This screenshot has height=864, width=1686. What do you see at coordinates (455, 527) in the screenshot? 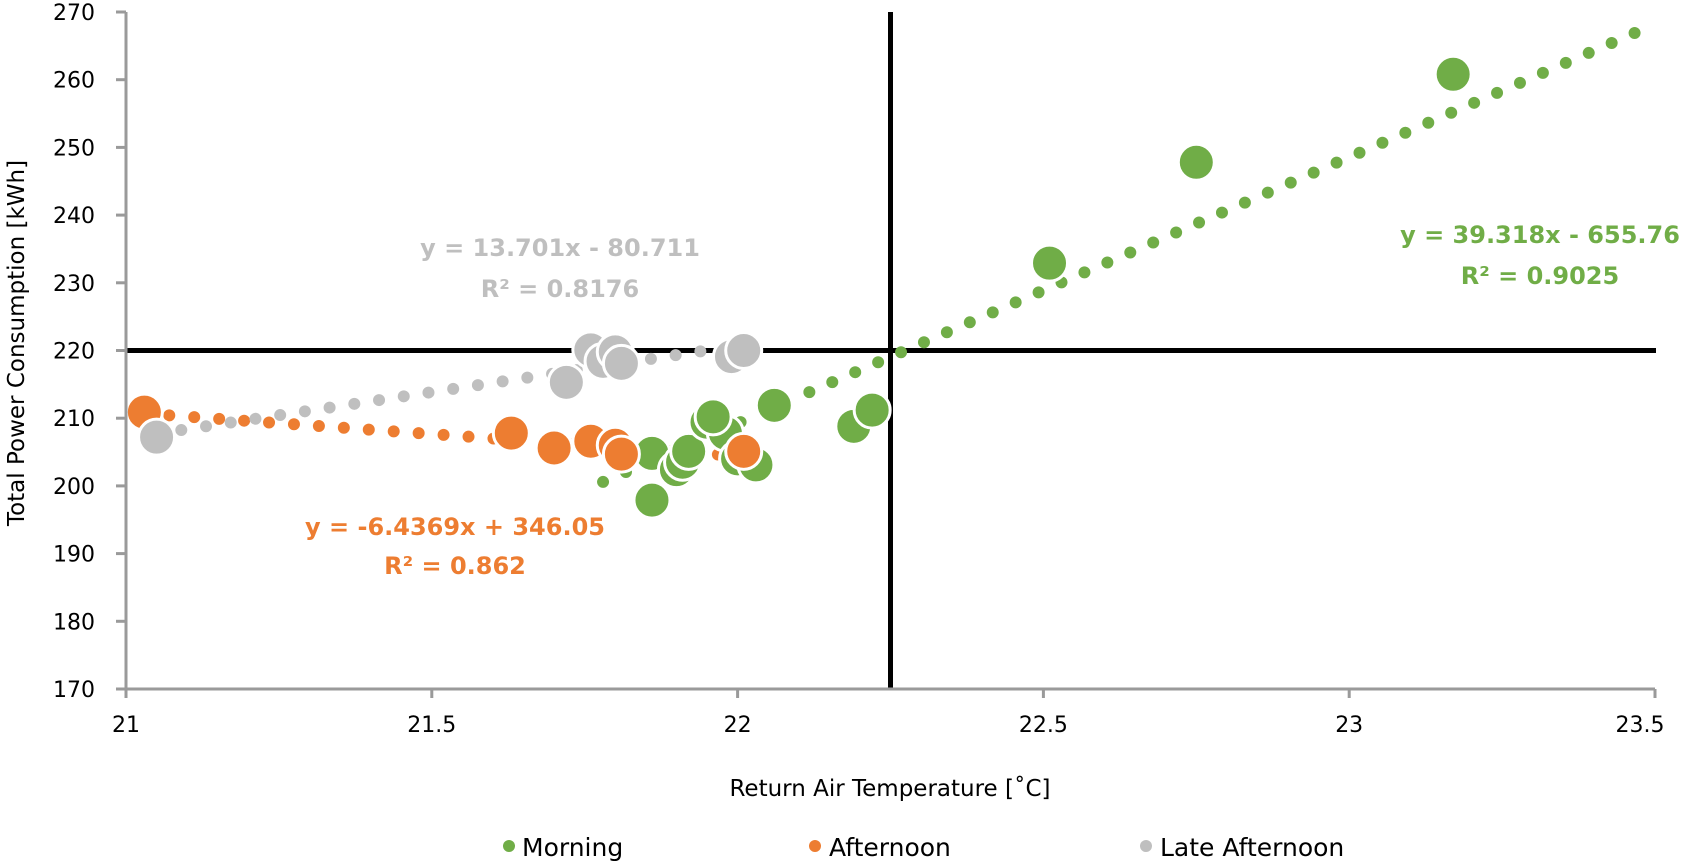
I see `afternoon-equation: y = -6.4369x + 346.05` at bounding box center [455, 527].